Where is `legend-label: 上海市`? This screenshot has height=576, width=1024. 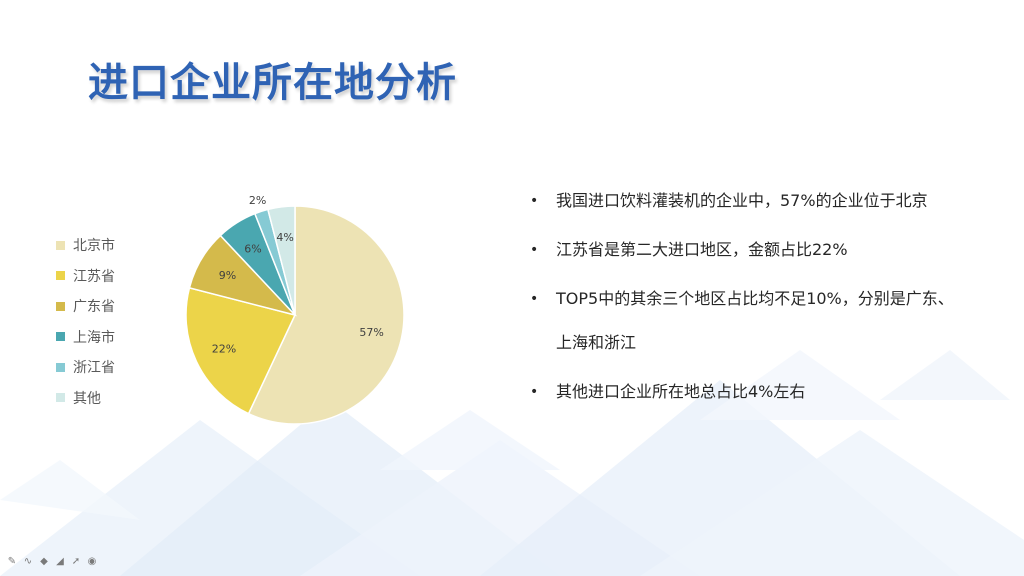 legend-label: 上海市 is located at coordinates (94, 337).